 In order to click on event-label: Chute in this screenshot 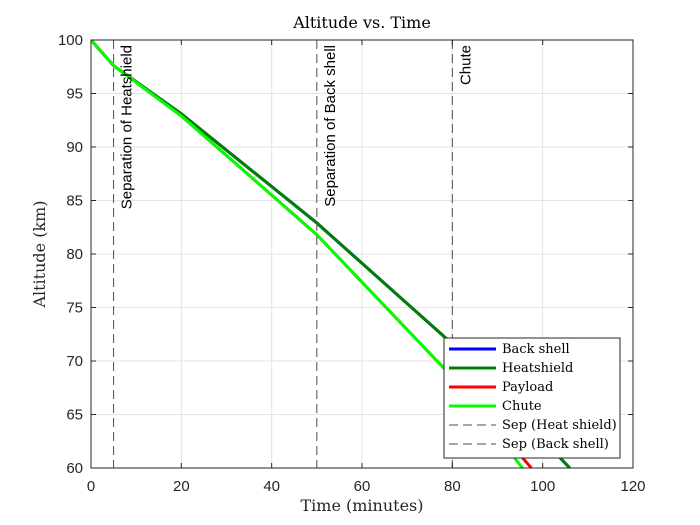, I will do `click(465, 65)`.